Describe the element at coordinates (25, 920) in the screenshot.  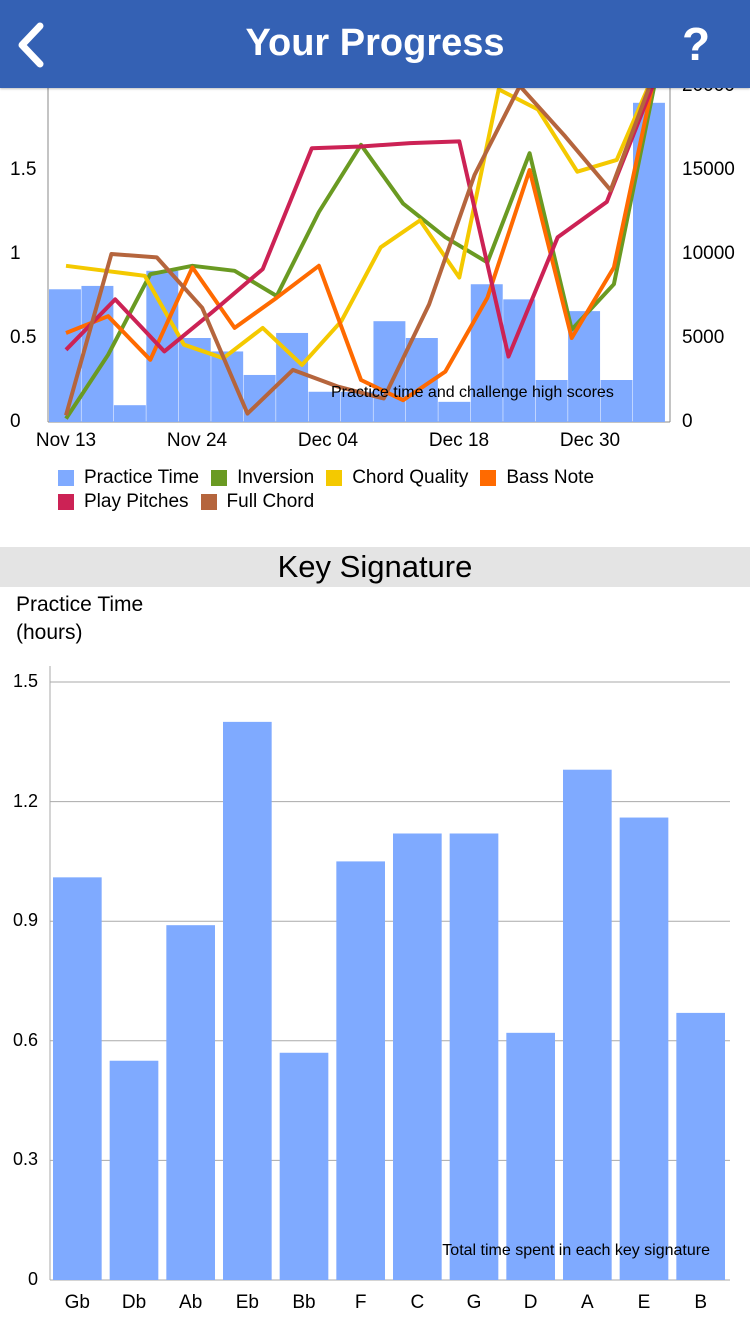
I see `y-tick-label: 0.9` at that location.